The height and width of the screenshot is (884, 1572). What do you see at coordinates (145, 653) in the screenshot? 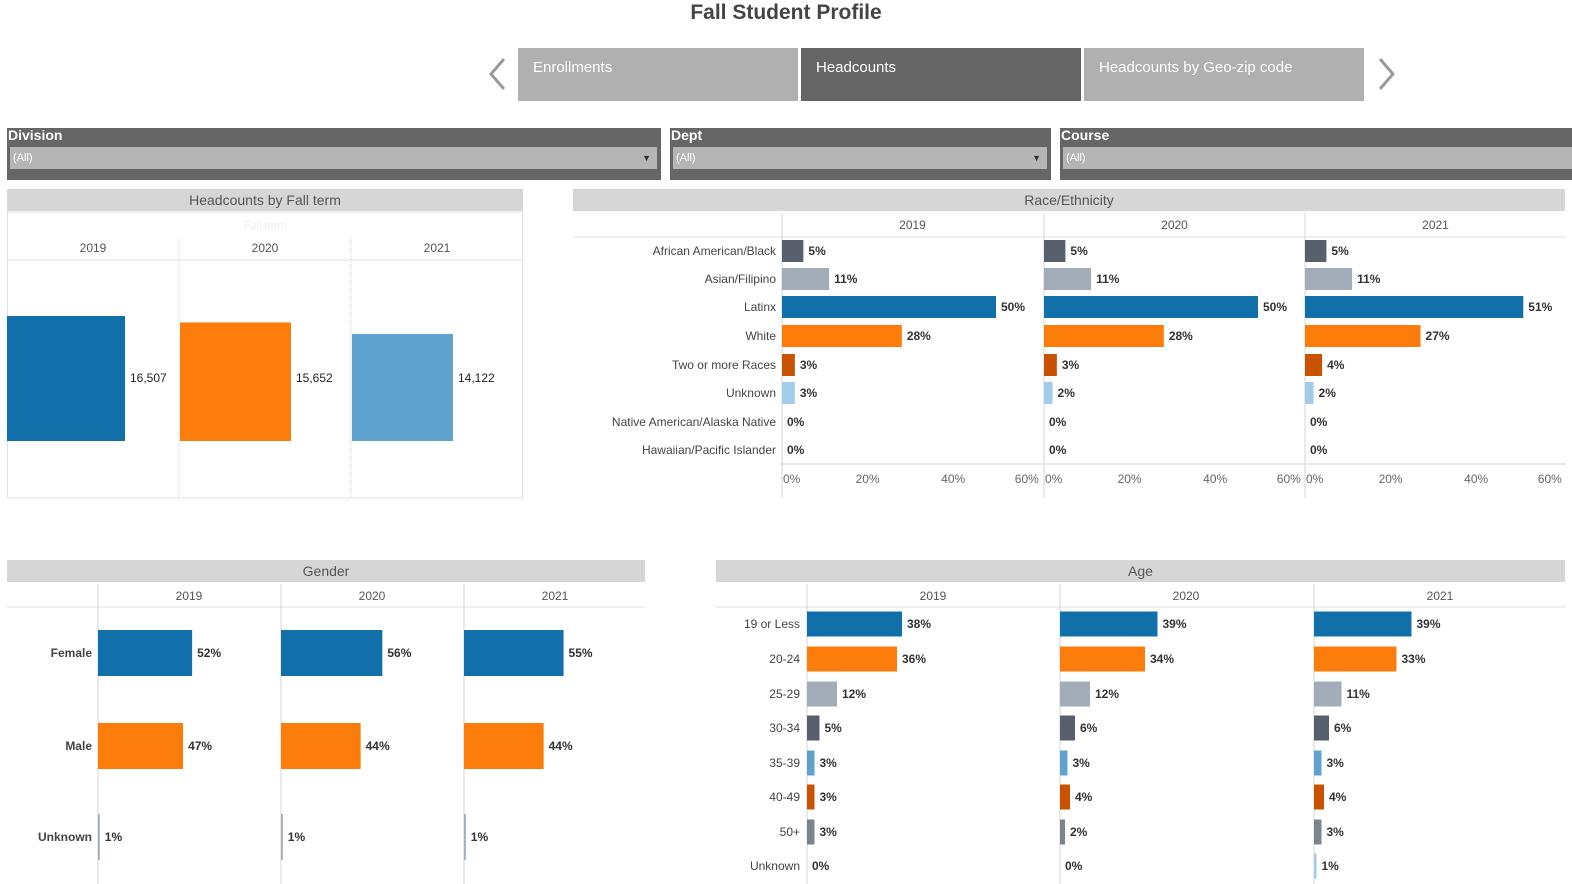
I see `gender-bar-2019-female` at bounding box center [145, 653].